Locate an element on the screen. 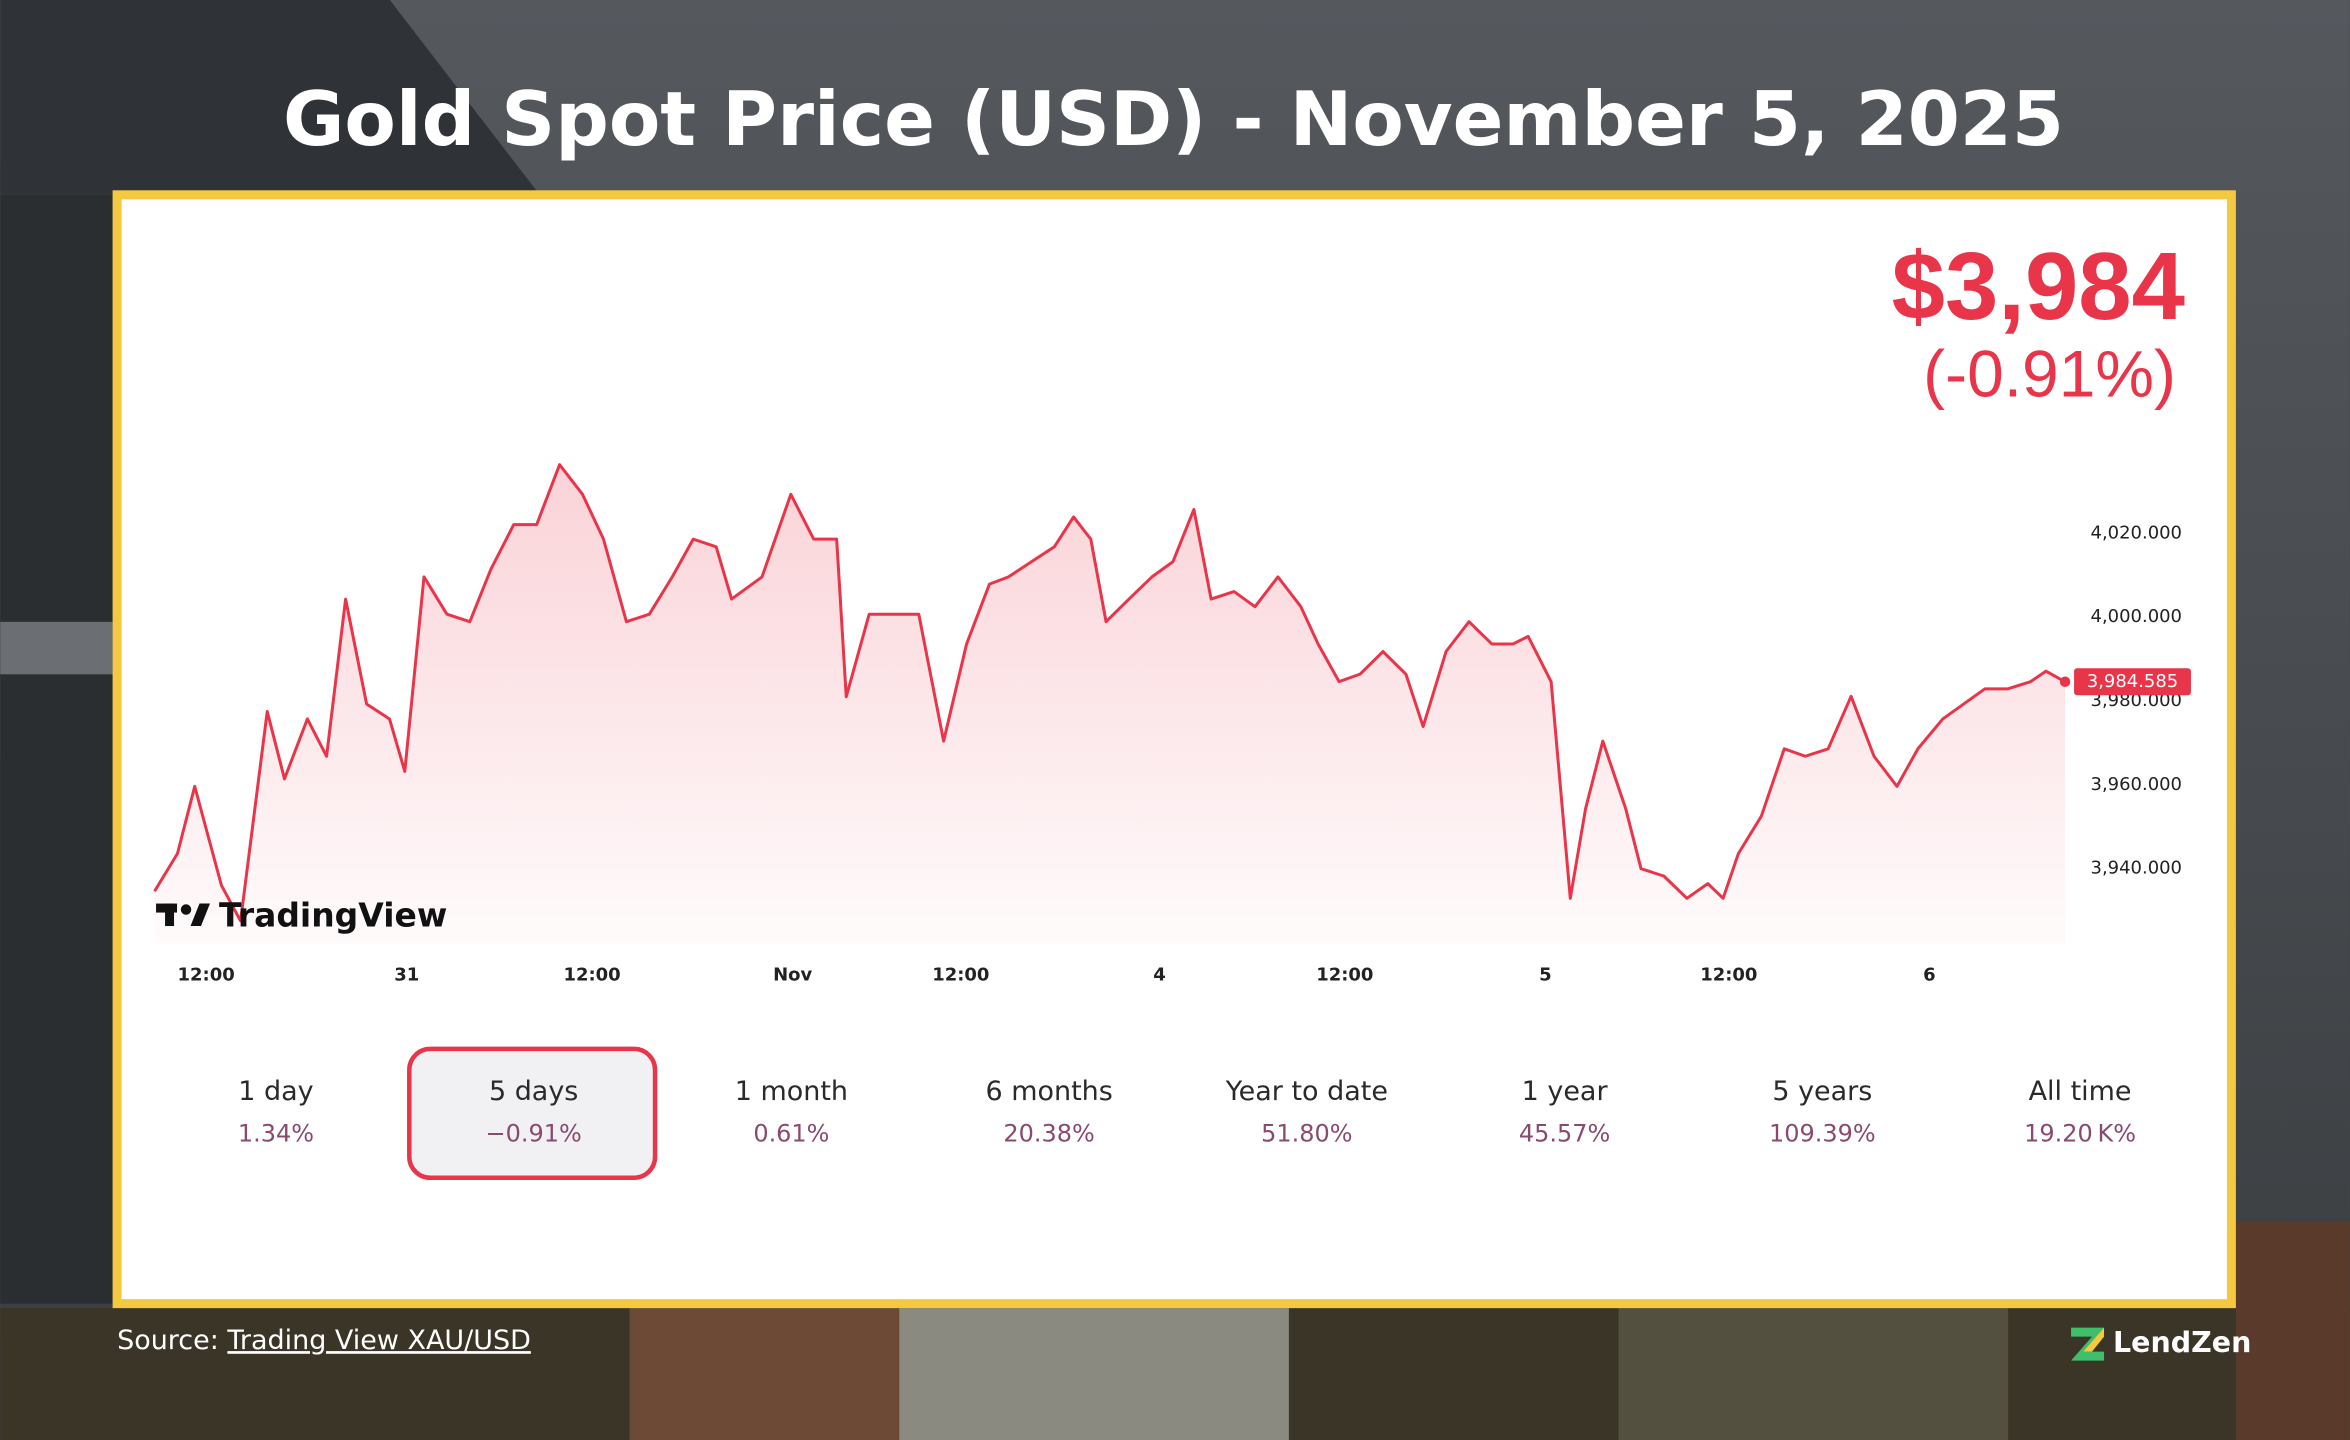 This screenshot has width=2350, height=1440. range-change: 19.20 K% is located at coordinates (2080, 1133).